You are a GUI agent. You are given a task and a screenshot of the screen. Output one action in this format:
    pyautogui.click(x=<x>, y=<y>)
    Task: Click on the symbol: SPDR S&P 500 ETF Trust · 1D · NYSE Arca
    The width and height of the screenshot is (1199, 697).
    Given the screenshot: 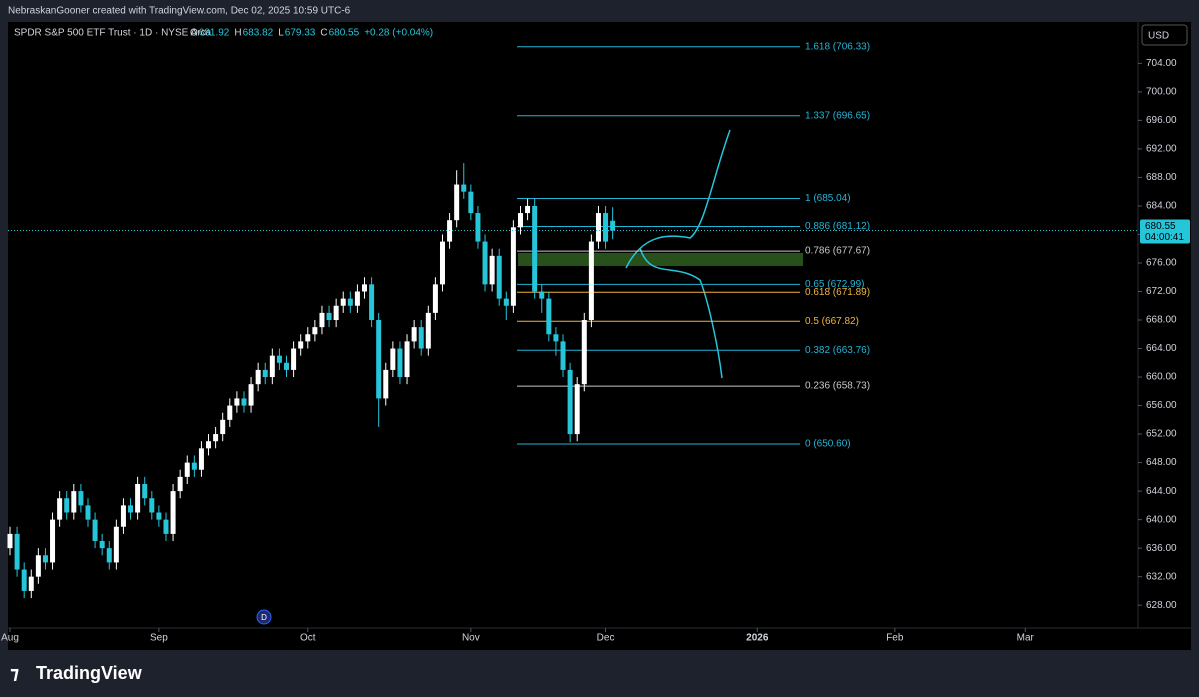 What is the action you would take?
    pyautogui.click(x=113, y=33)
    